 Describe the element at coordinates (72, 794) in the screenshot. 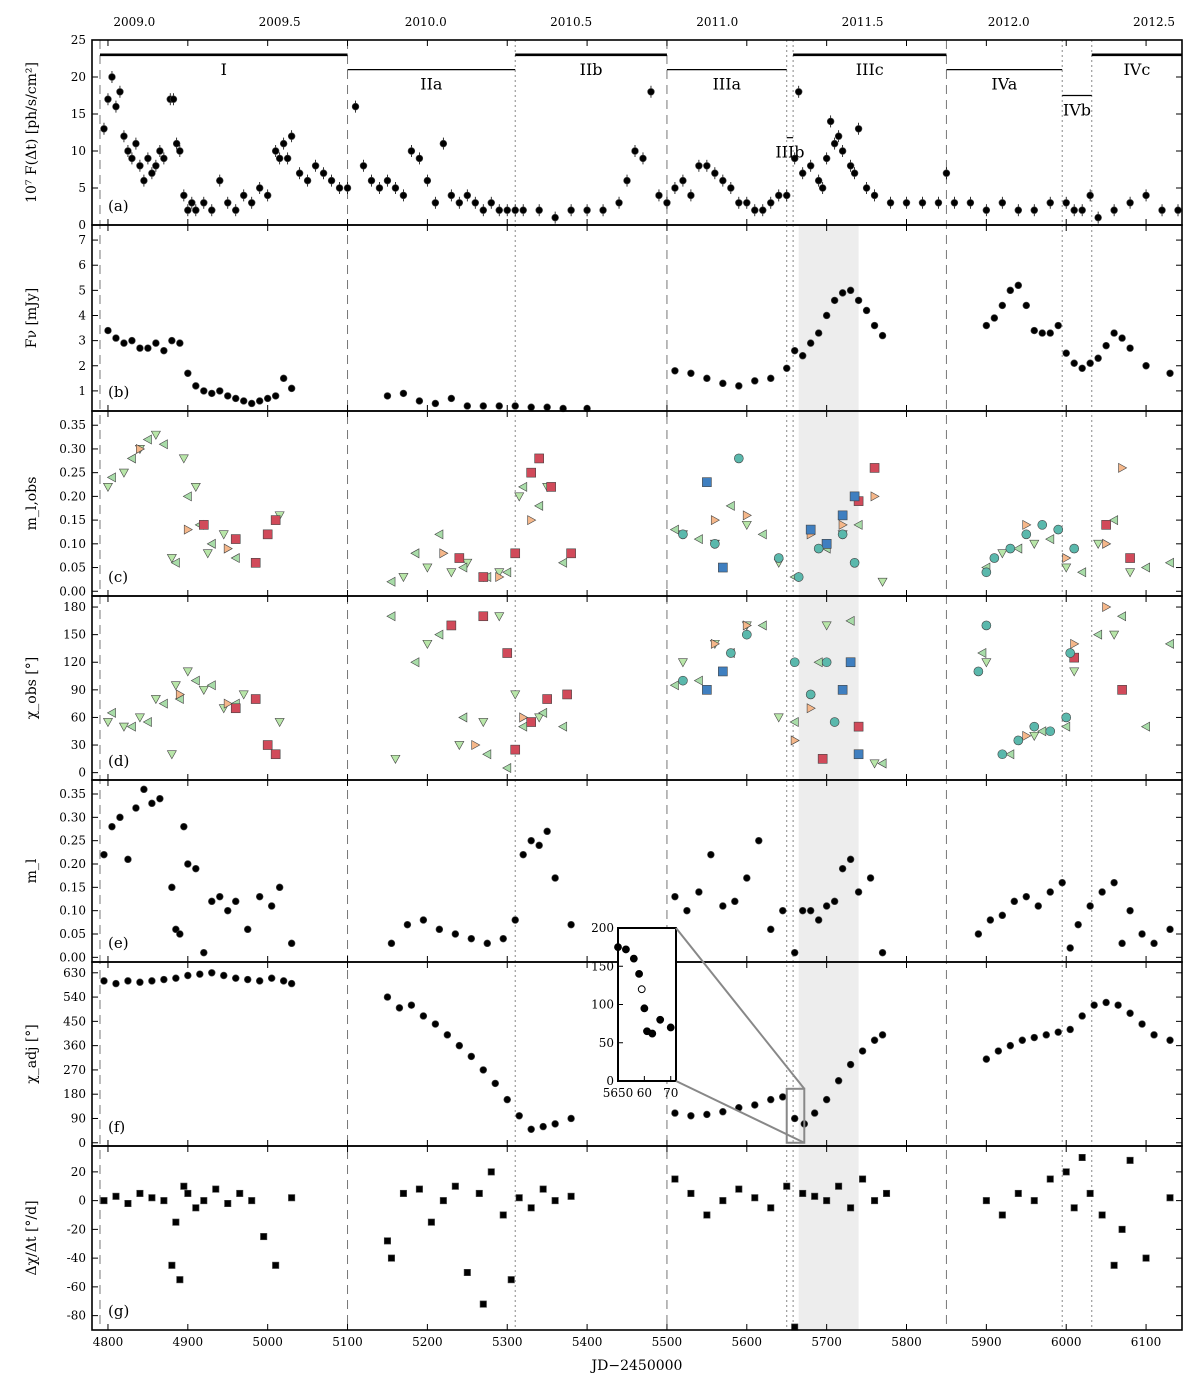

I see `y-tick-label: 0.35` at that location.